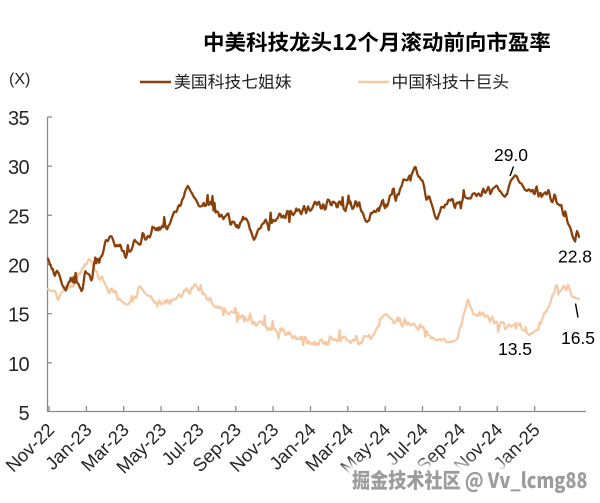  What do you see at coordinates (19, 267) in the screenshot?
I see `svg-text: 20` at bounding box center [19, 267].